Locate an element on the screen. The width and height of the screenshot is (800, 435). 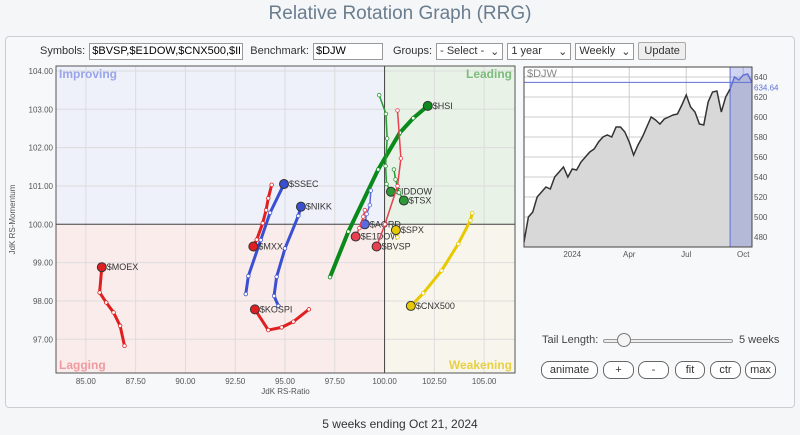
animate-button: animate is located at coordinates (569, 370).